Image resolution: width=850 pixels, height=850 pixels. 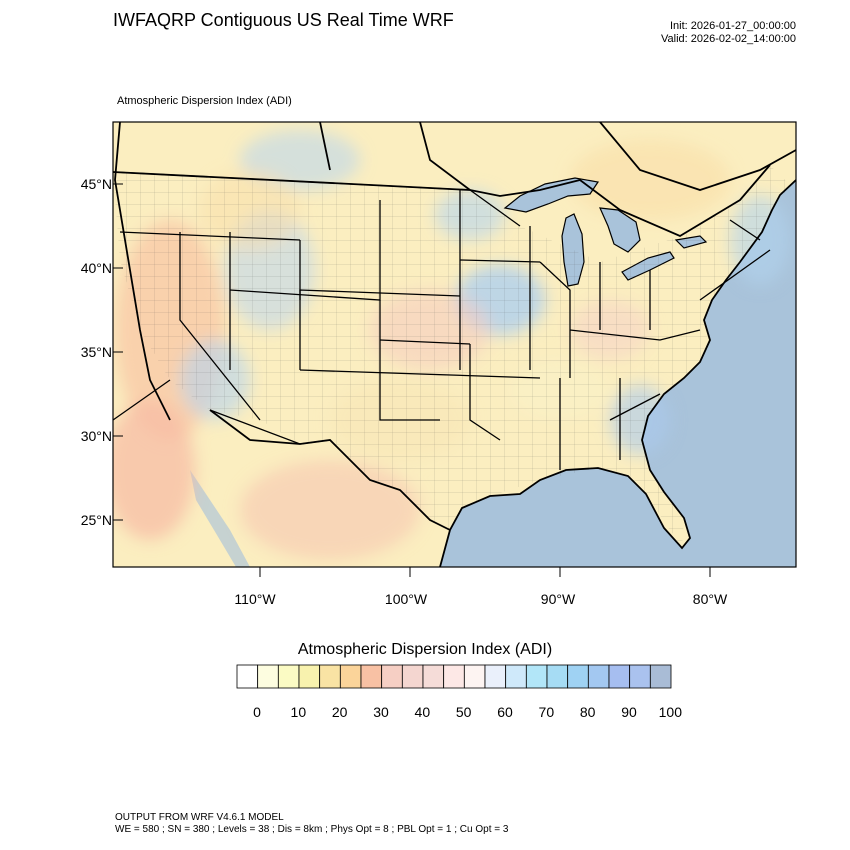 What do you see at coordinates (257, 712) in the screenshot?
I see `colorbar-tick-label: 0` at bounding box center [257, 712].